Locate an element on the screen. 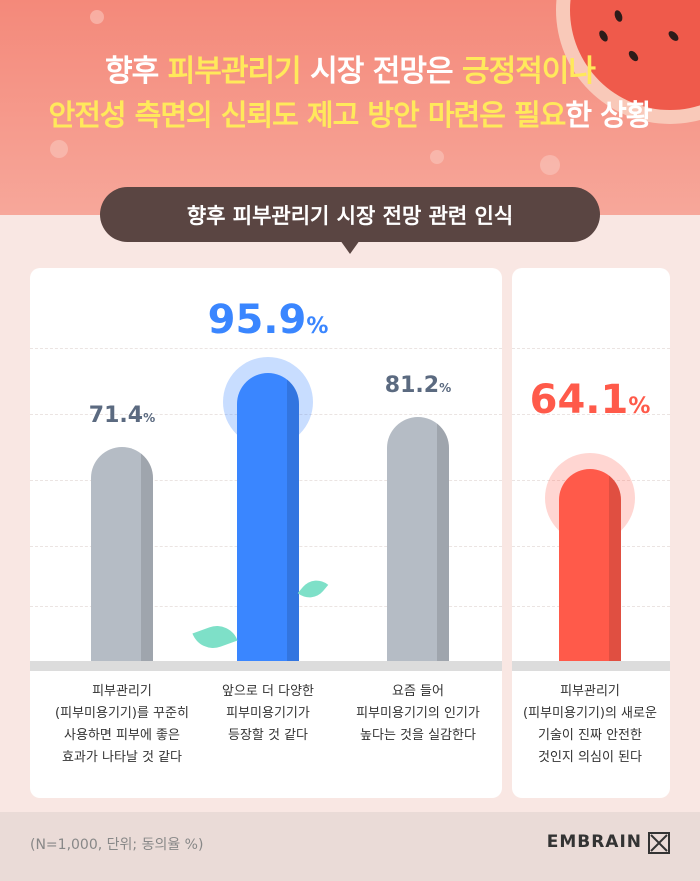 This screenshot has width=700, height=881. data-label-value: 64.1 is located at coordinates (579, 399).